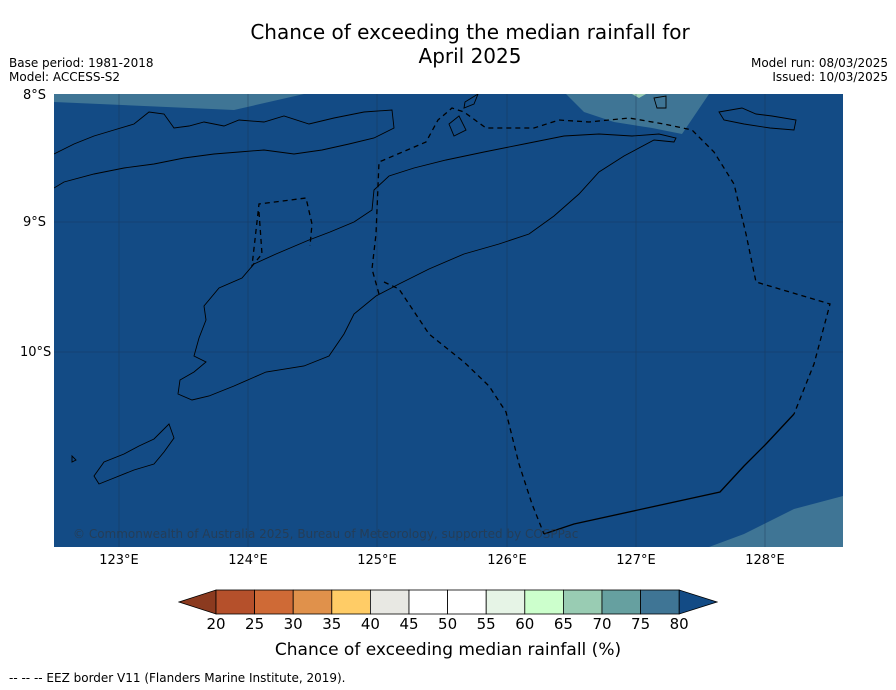  I want to click on colorbar-tick: 30, so click(293, 624).